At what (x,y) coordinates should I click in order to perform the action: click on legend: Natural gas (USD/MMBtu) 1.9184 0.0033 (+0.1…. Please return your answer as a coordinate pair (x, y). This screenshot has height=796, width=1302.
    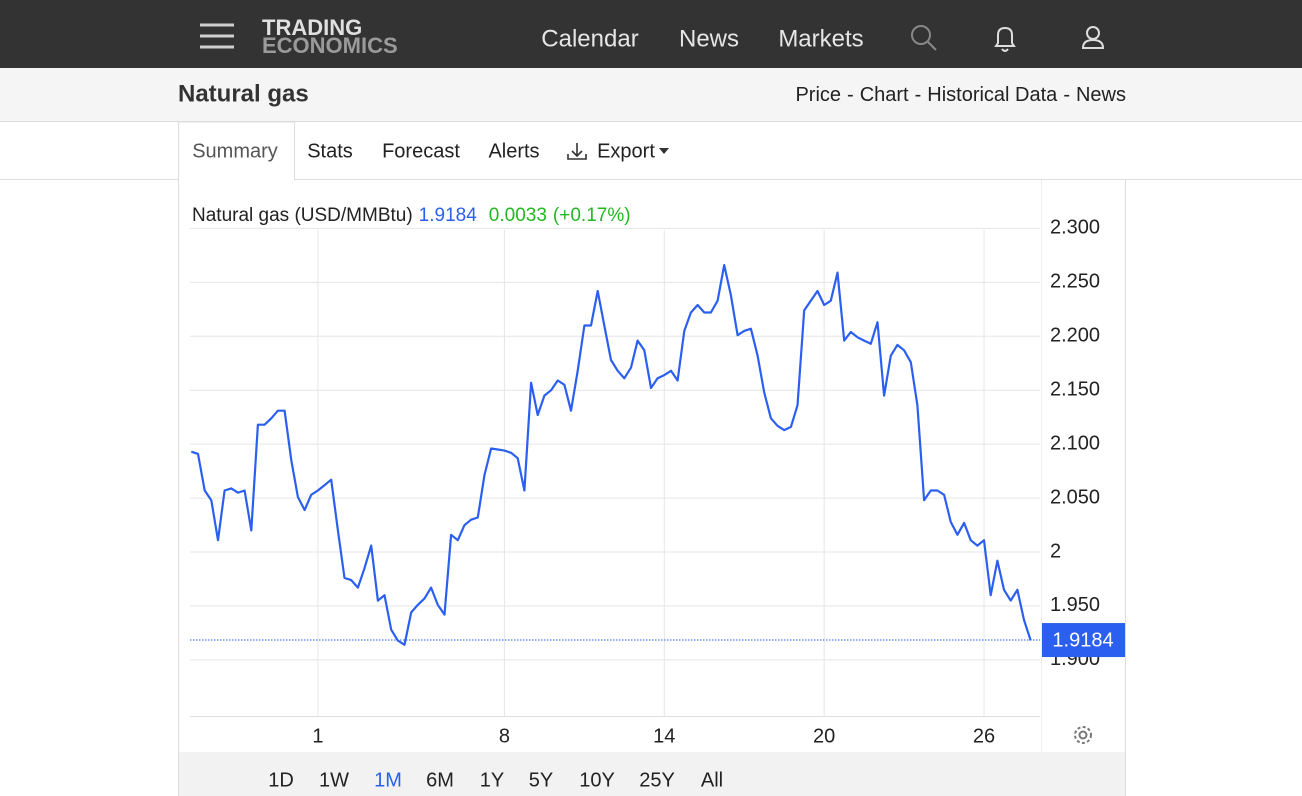
    Looking at the image, I should click on (411, 215).